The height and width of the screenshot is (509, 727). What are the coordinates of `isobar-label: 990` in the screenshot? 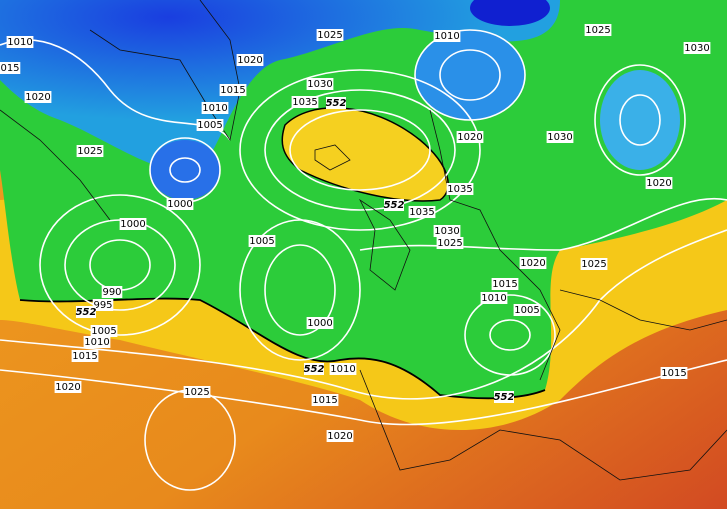 It's located at (111, 292).